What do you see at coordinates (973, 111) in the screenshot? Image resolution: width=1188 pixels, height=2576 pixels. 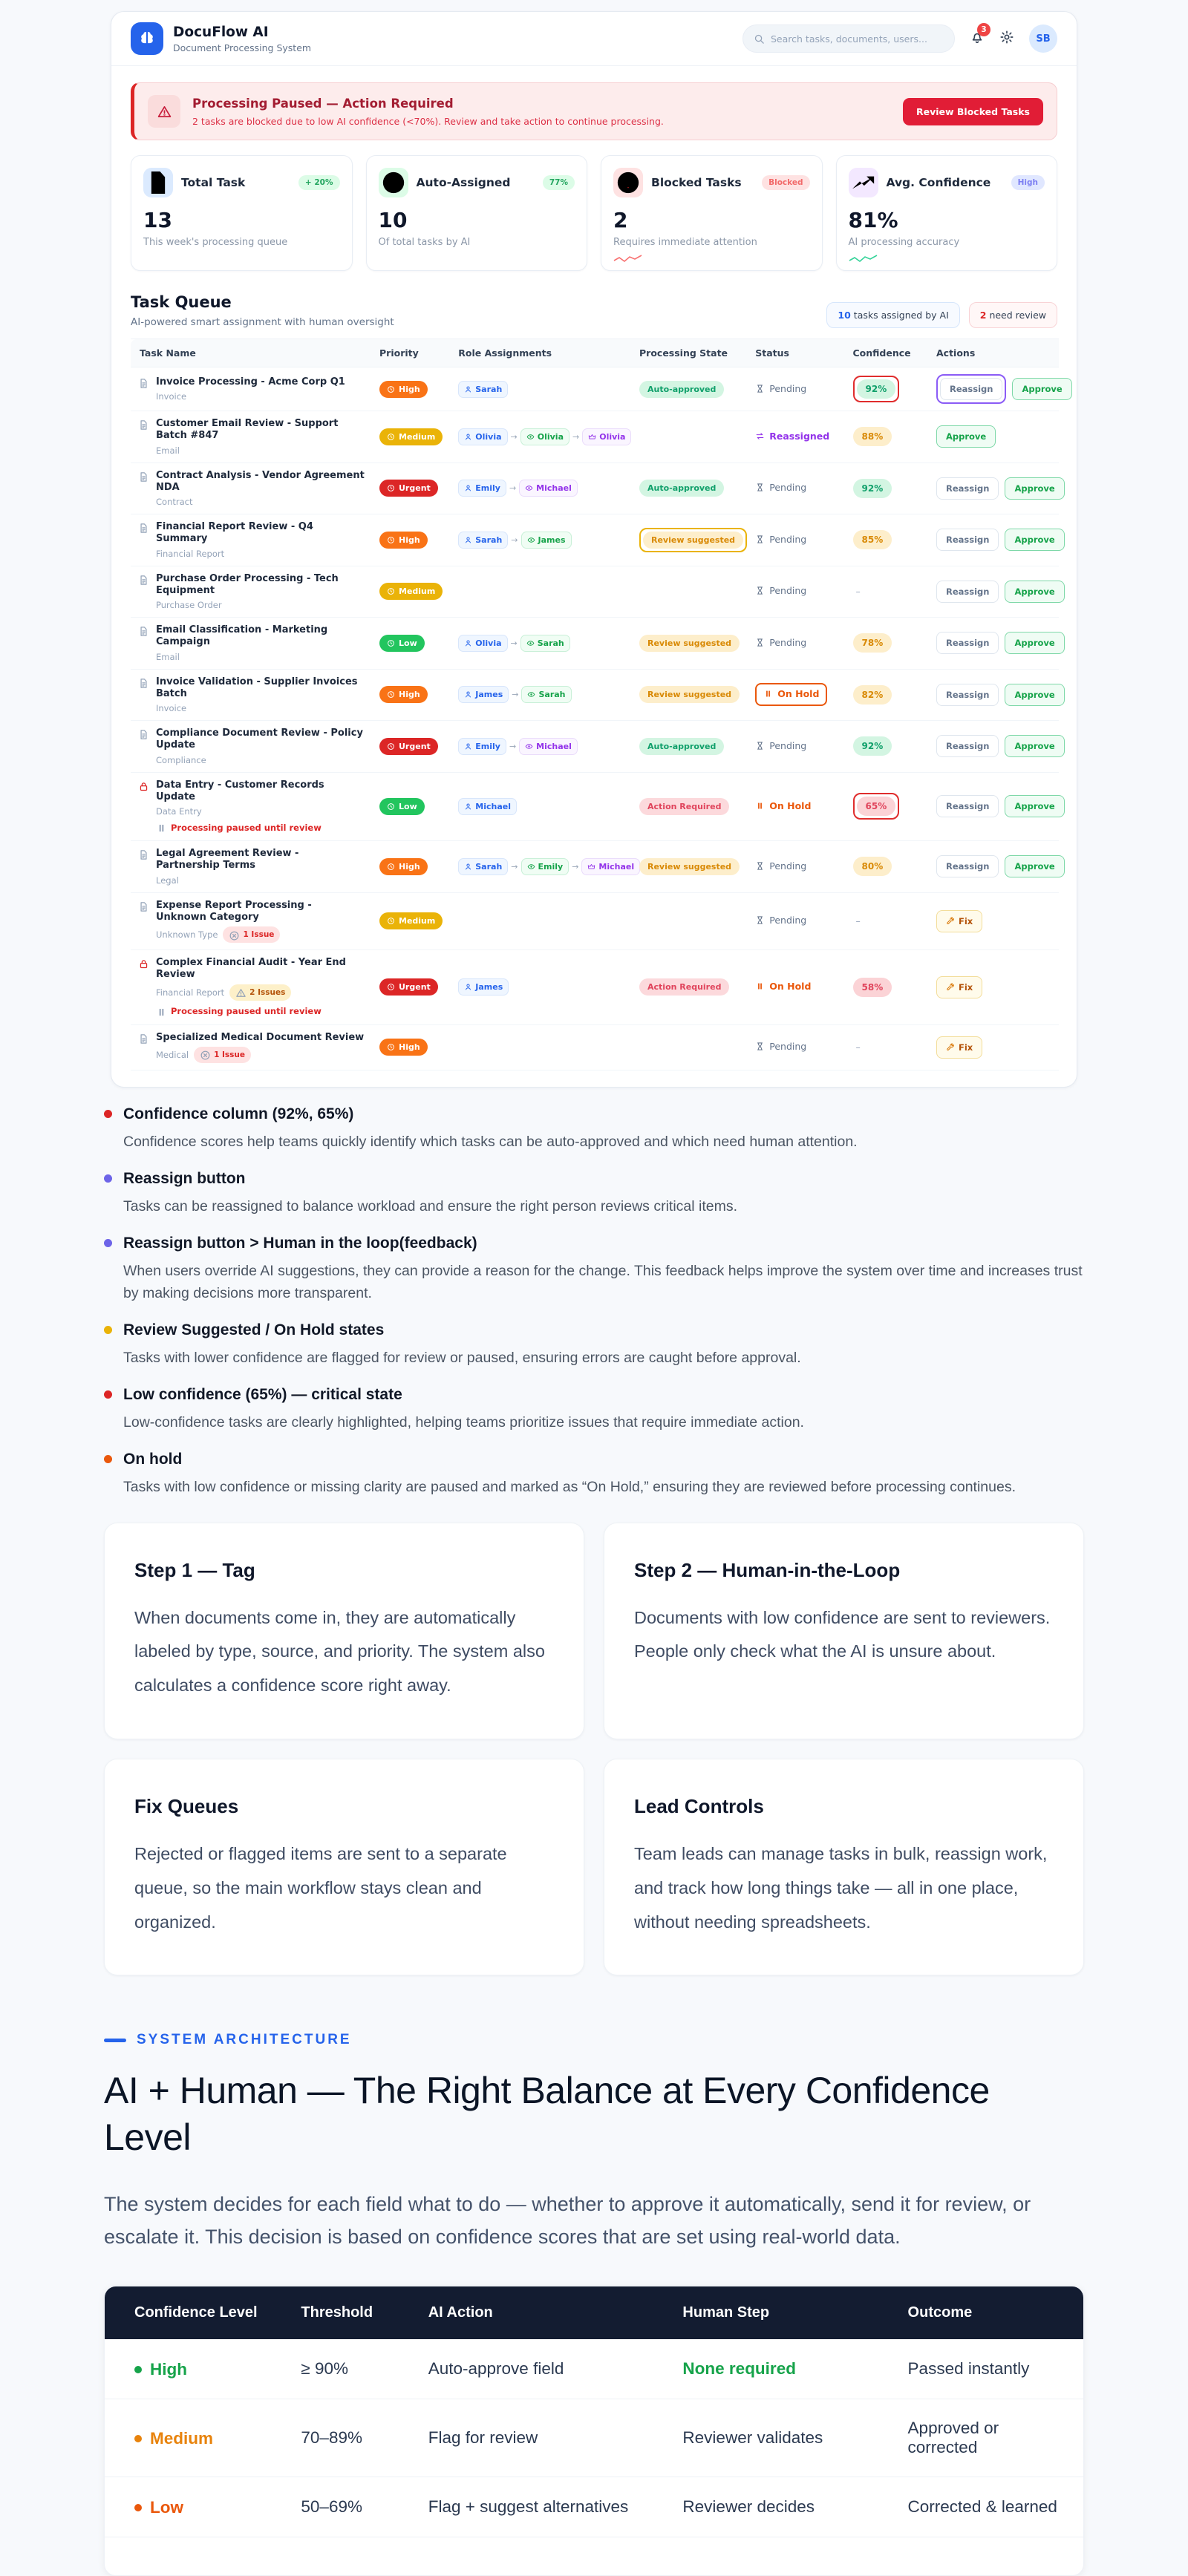 I see `review-blocked-tasks-button: Review Blocked Tasks` at bounding box center [973, 111].